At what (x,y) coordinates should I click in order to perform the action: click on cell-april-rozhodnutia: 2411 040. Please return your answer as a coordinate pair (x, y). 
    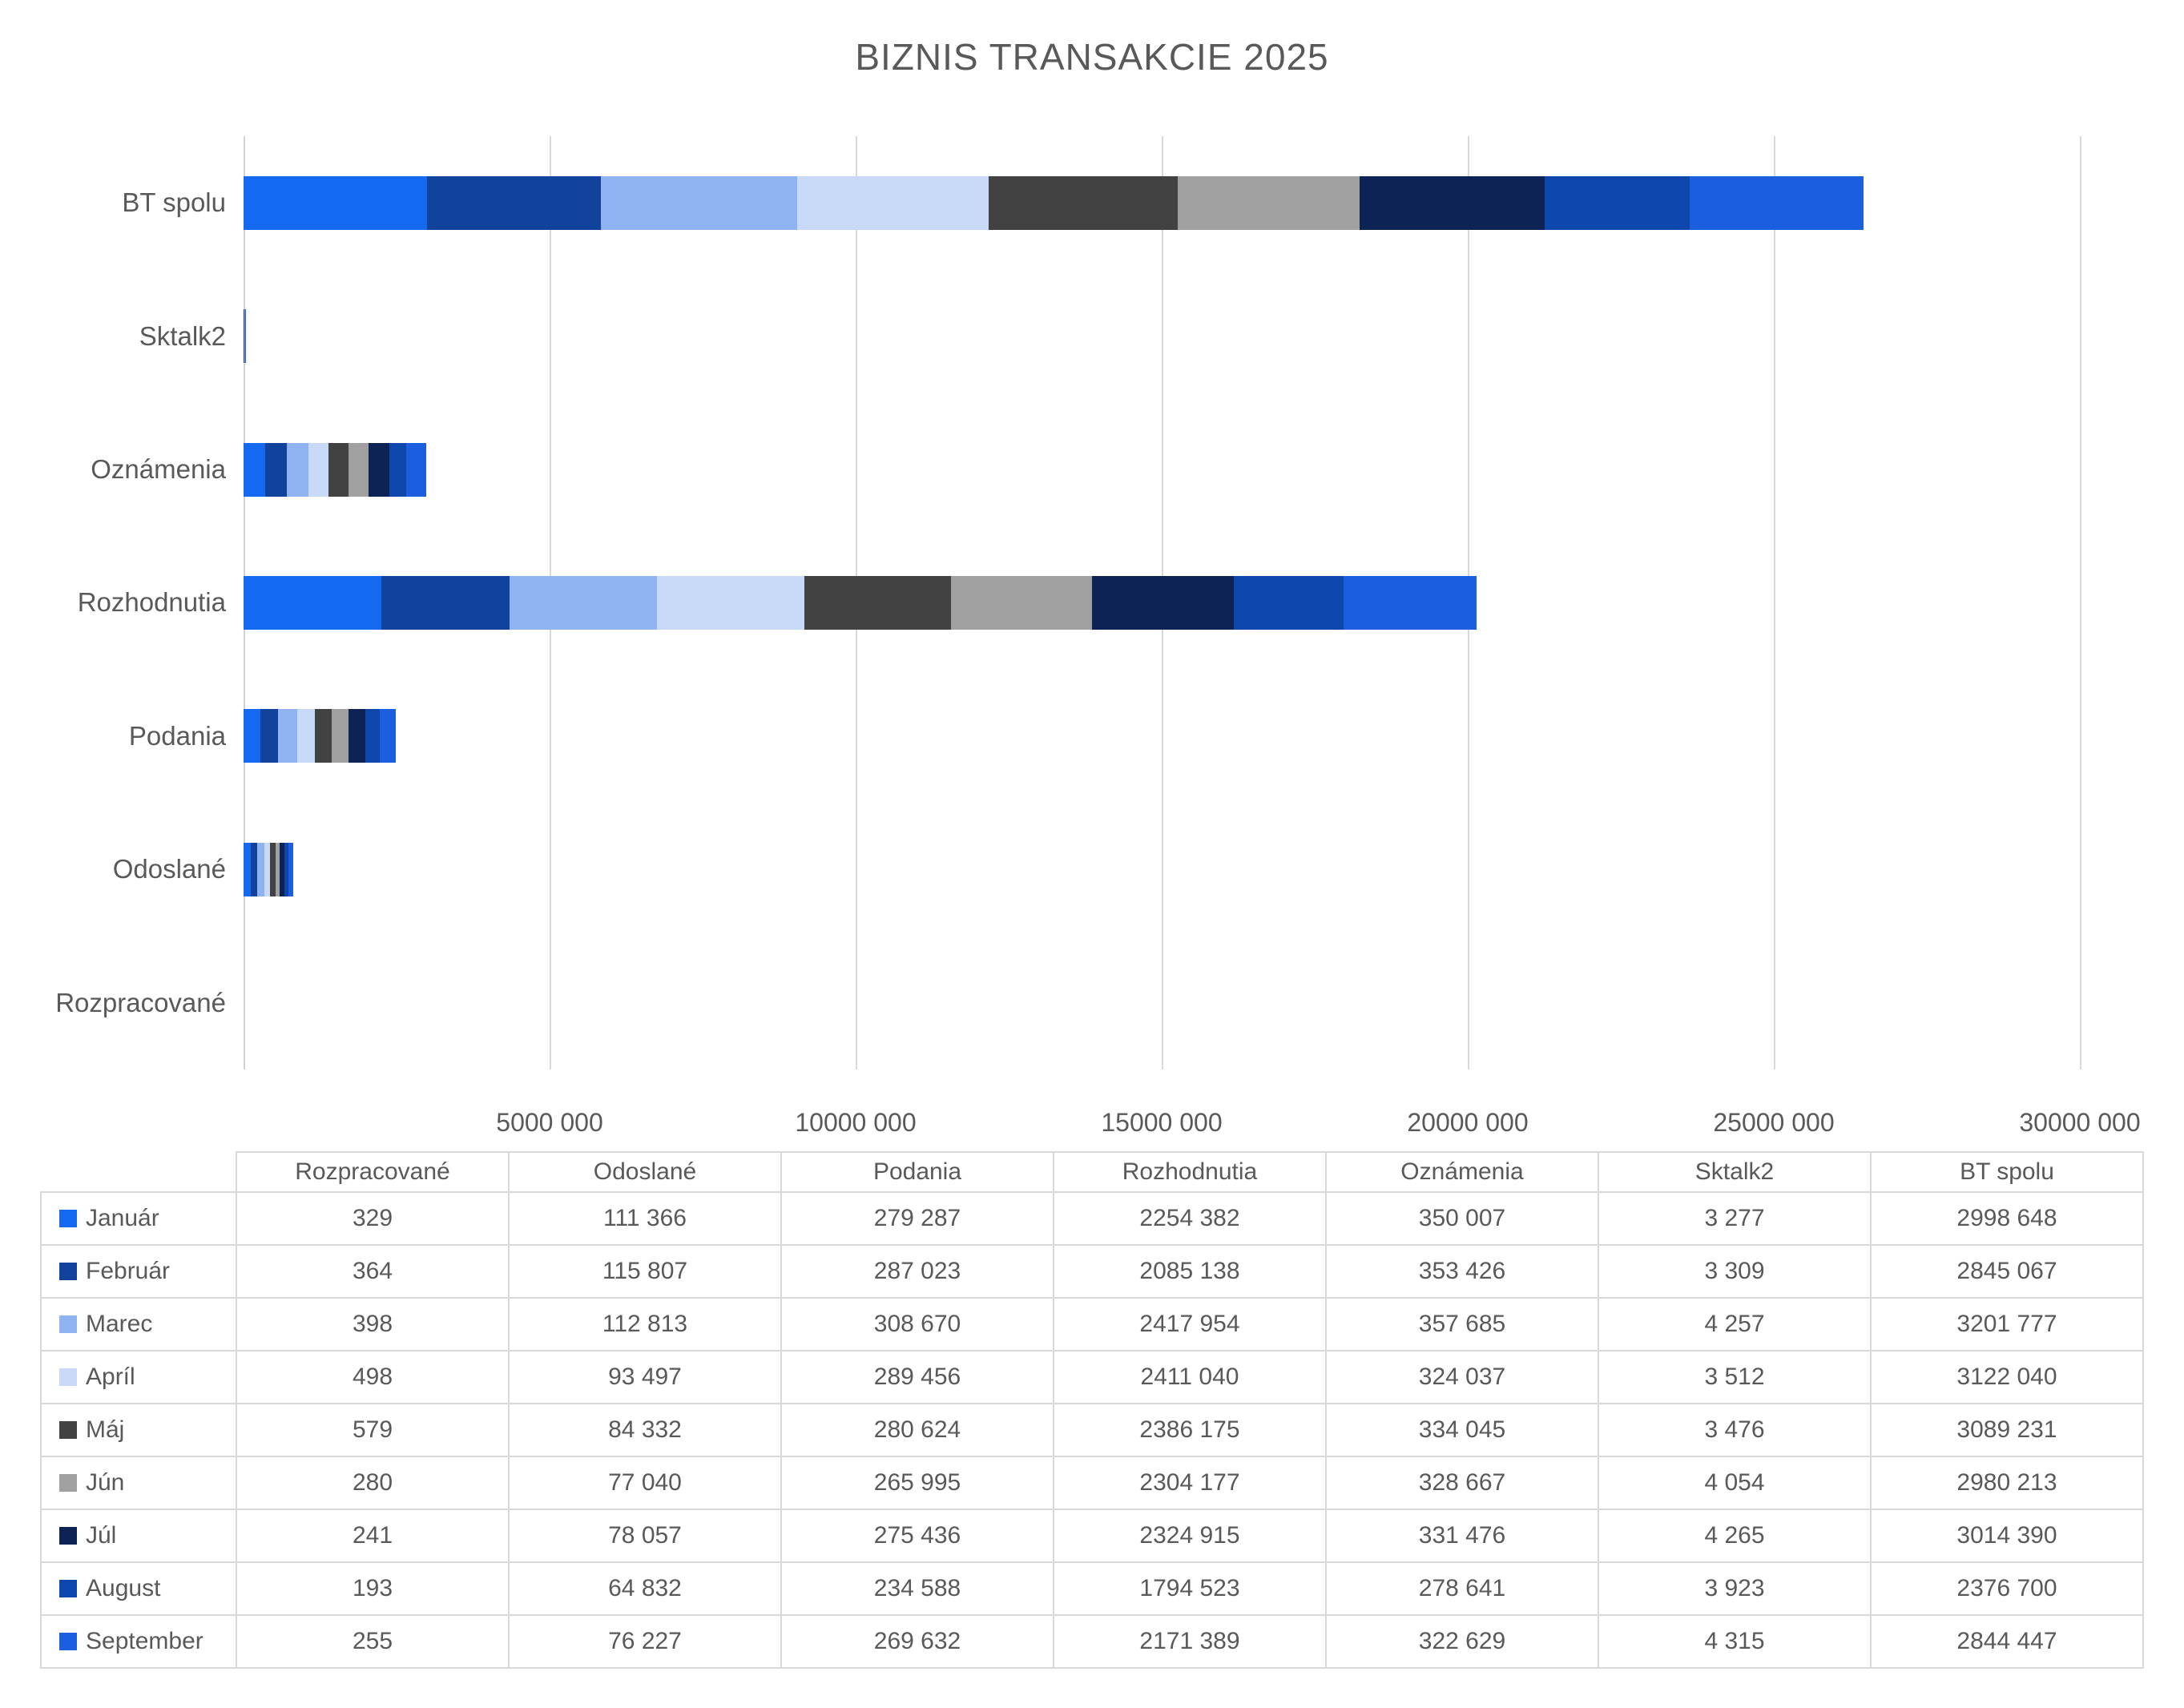
    Looking at the image, I should click on (1190, 1377).